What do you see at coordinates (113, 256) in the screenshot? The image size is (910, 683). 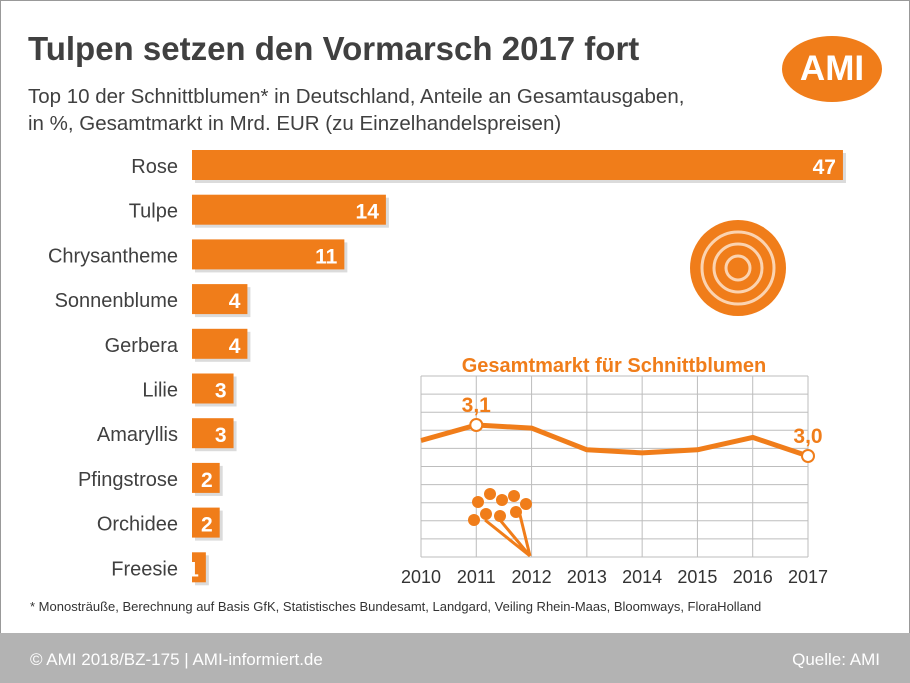 I see `bar-category-label: Chrysantheme` at bounding box center [113, 256].